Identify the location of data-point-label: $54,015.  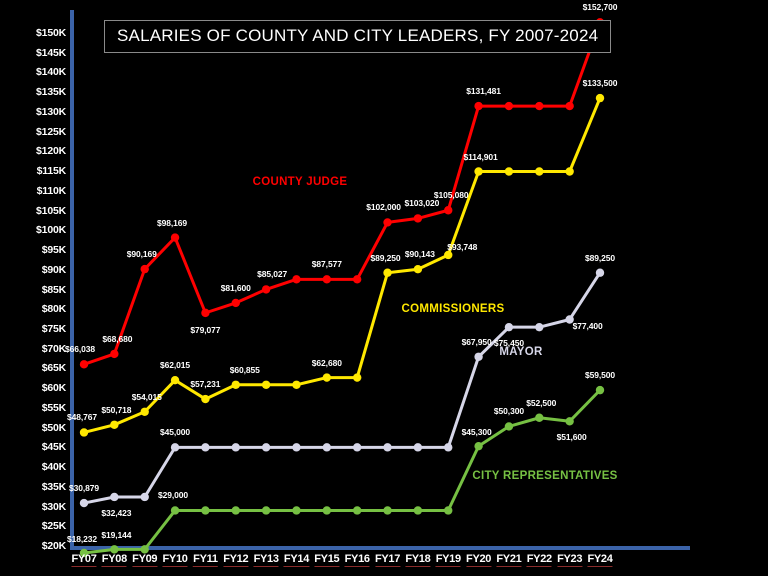
(146, 396).